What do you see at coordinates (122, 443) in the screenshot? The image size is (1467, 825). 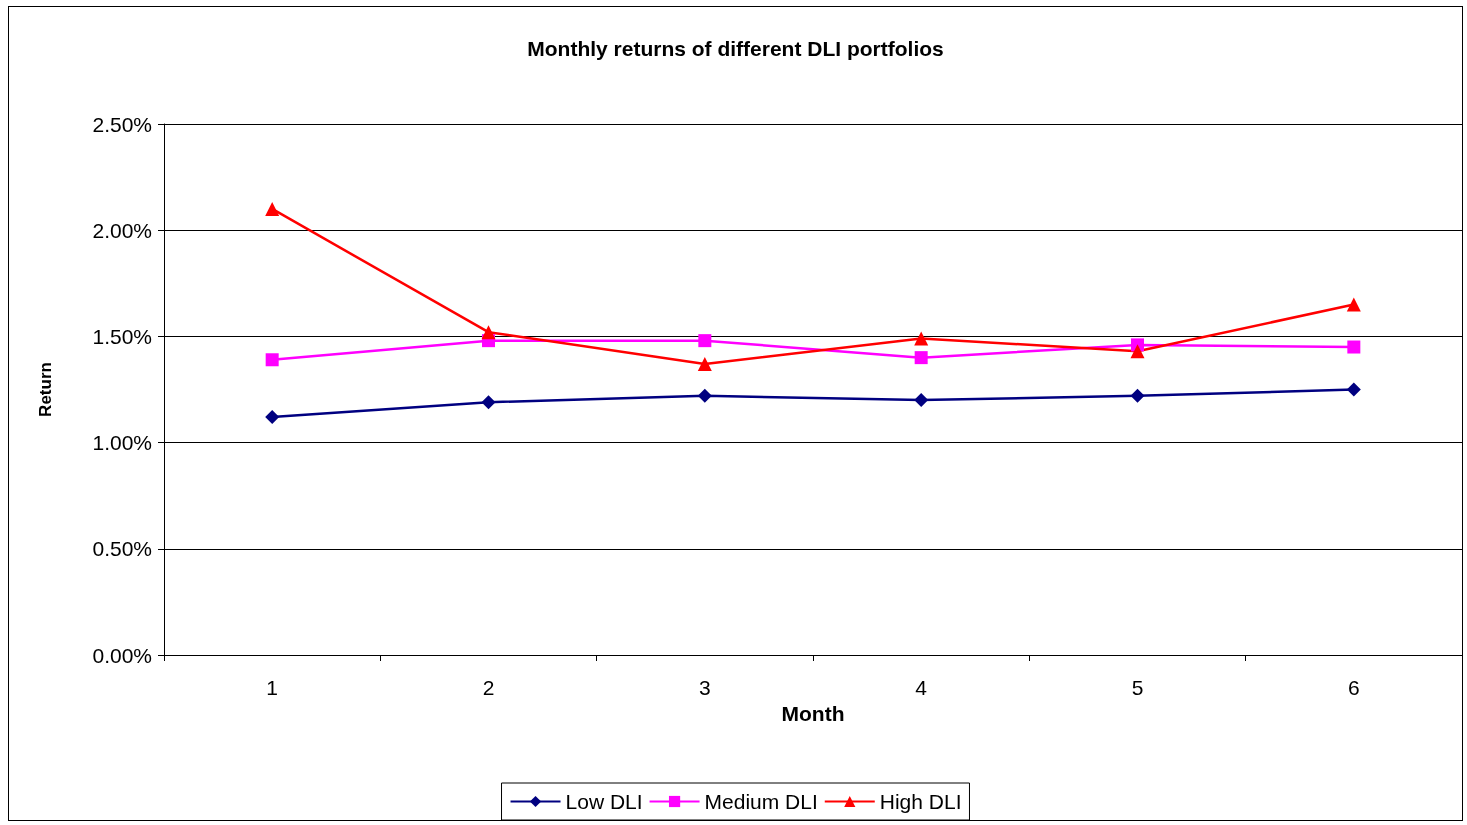 I see `y-tick-label: 1.00%` at bounding box center [122, 443].